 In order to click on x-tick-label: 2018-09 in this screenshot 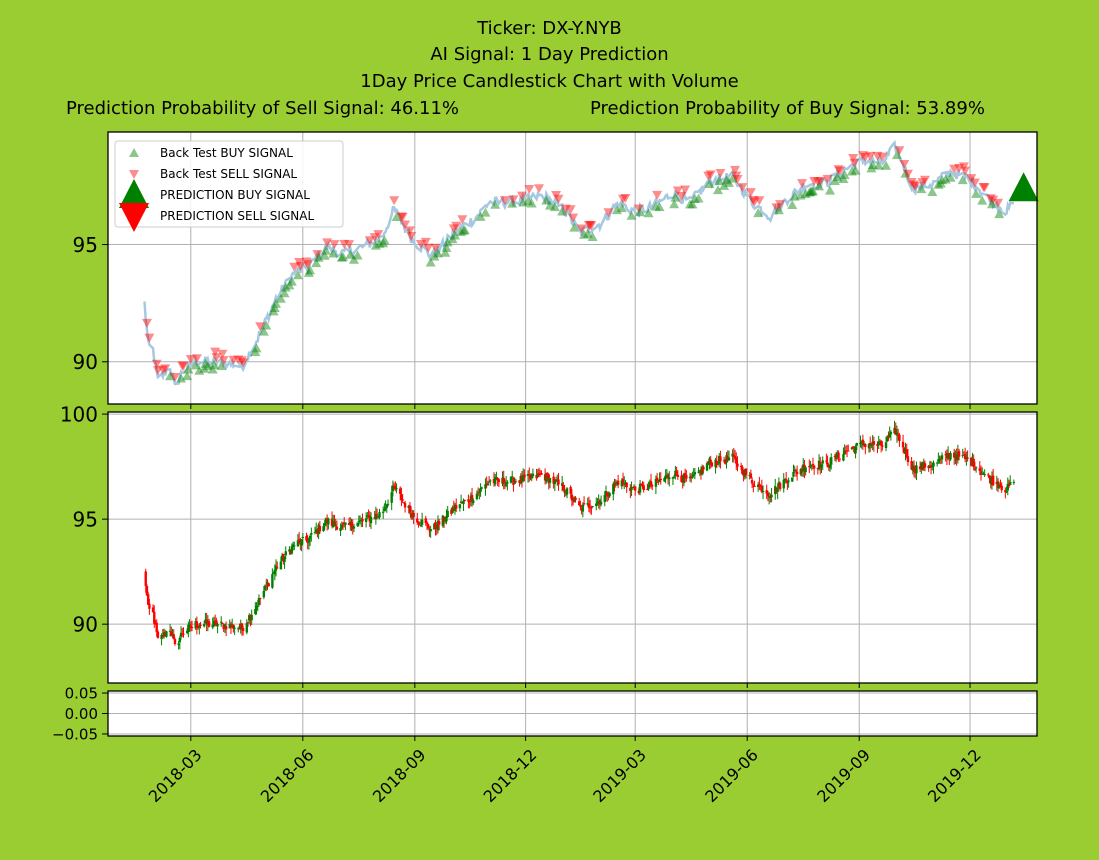, I will do `click(399, 775)`.